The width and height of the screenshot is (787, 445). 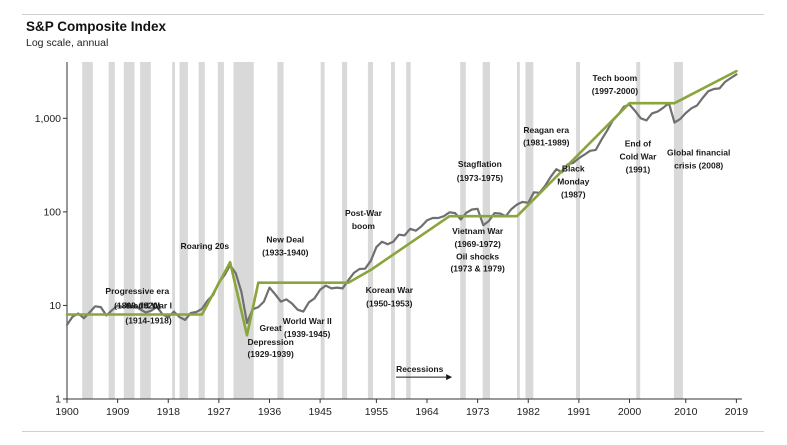 I want to click on annotation-label: Post-War, so click(x=364, y=213).